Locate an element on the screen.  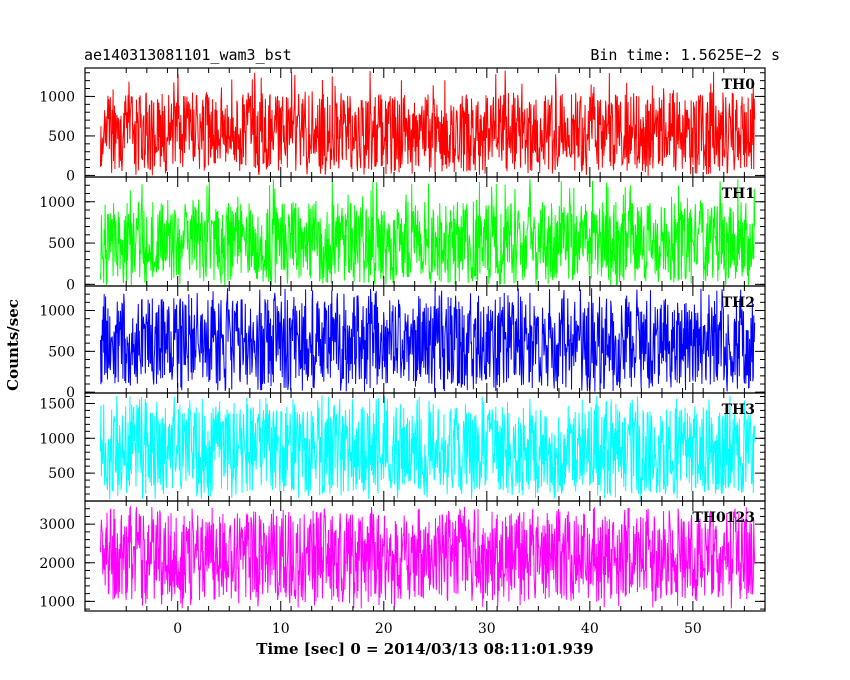
panel-label-th0: TH0 is located at coordinates (739, 85).